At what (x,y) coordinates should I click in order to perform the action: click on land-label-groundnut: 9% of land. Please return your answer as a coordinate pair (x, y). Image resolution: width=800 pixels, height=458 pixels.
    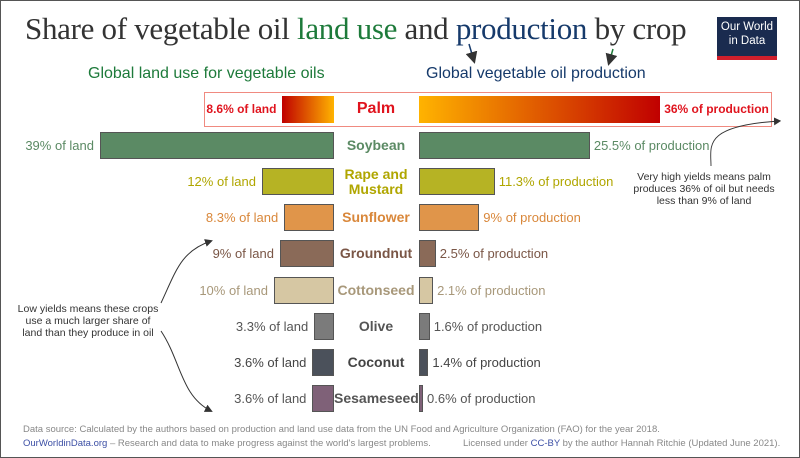
    Looking at the image, I should click on (243, 254).